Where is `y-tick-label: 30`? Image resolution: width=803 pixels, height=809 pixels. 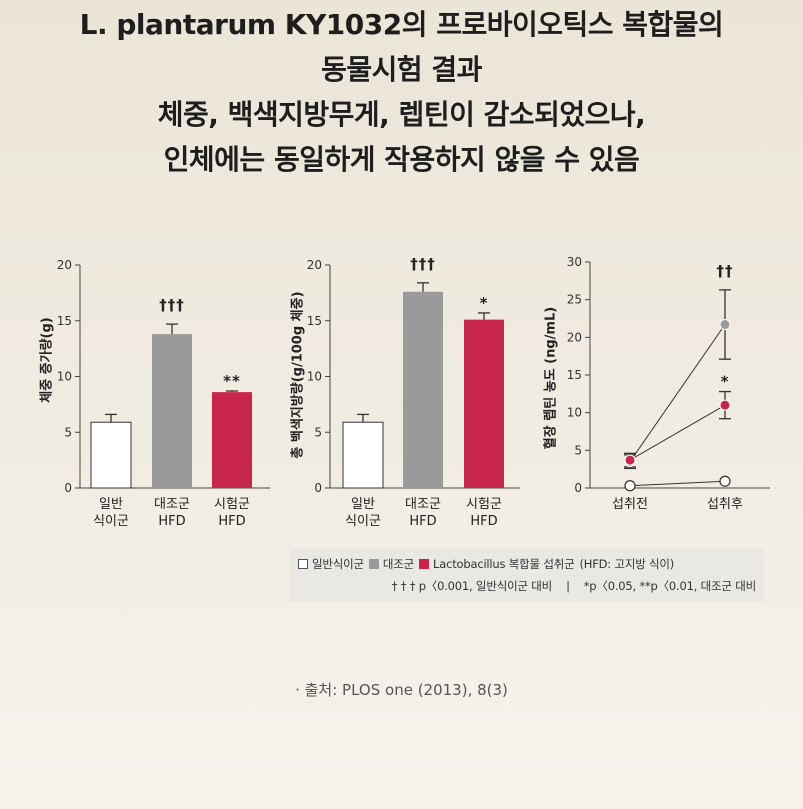 y-tick-label: 30 is located at coordinates (574, 262).